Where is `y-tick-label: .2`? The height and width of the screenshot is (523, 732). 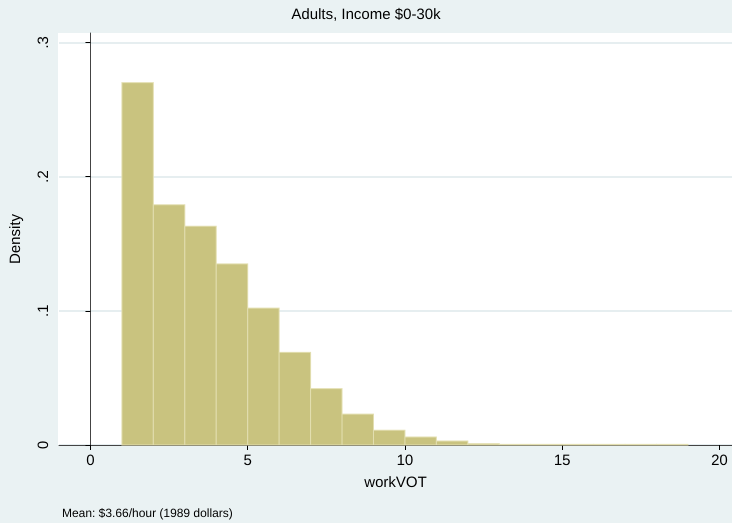 y-tick-label: .2 is located at coordinates (43, 176).